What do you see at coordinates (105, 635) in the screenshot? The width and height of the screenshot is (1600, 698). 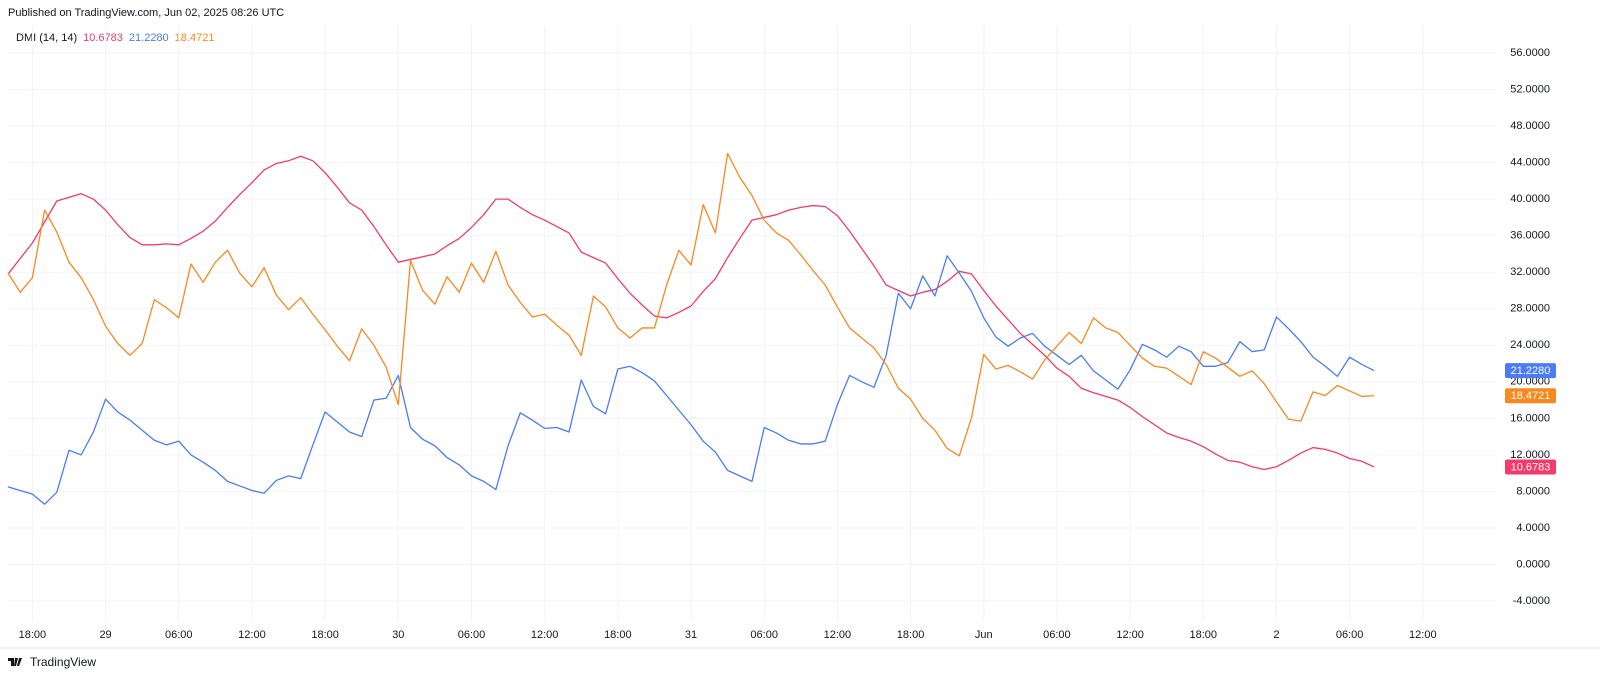 I see `x-tick-label: 29` at bounding box center [105, 635].